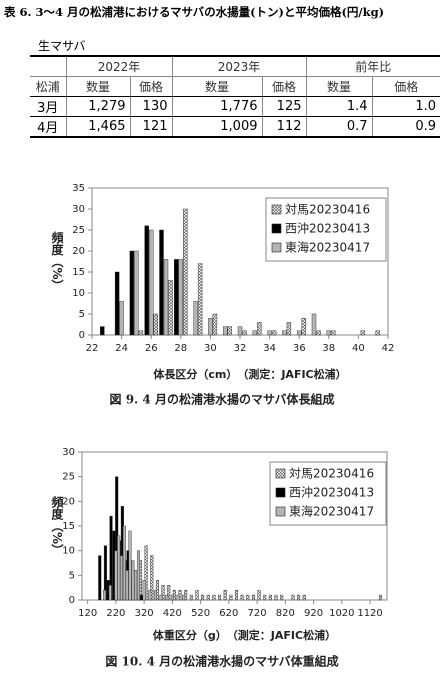 Image resolution: width=444 pixels, height=680 pixels. Describe the element at coordinates (326, 229) in the screenshot. I see `legend-box` at that location.